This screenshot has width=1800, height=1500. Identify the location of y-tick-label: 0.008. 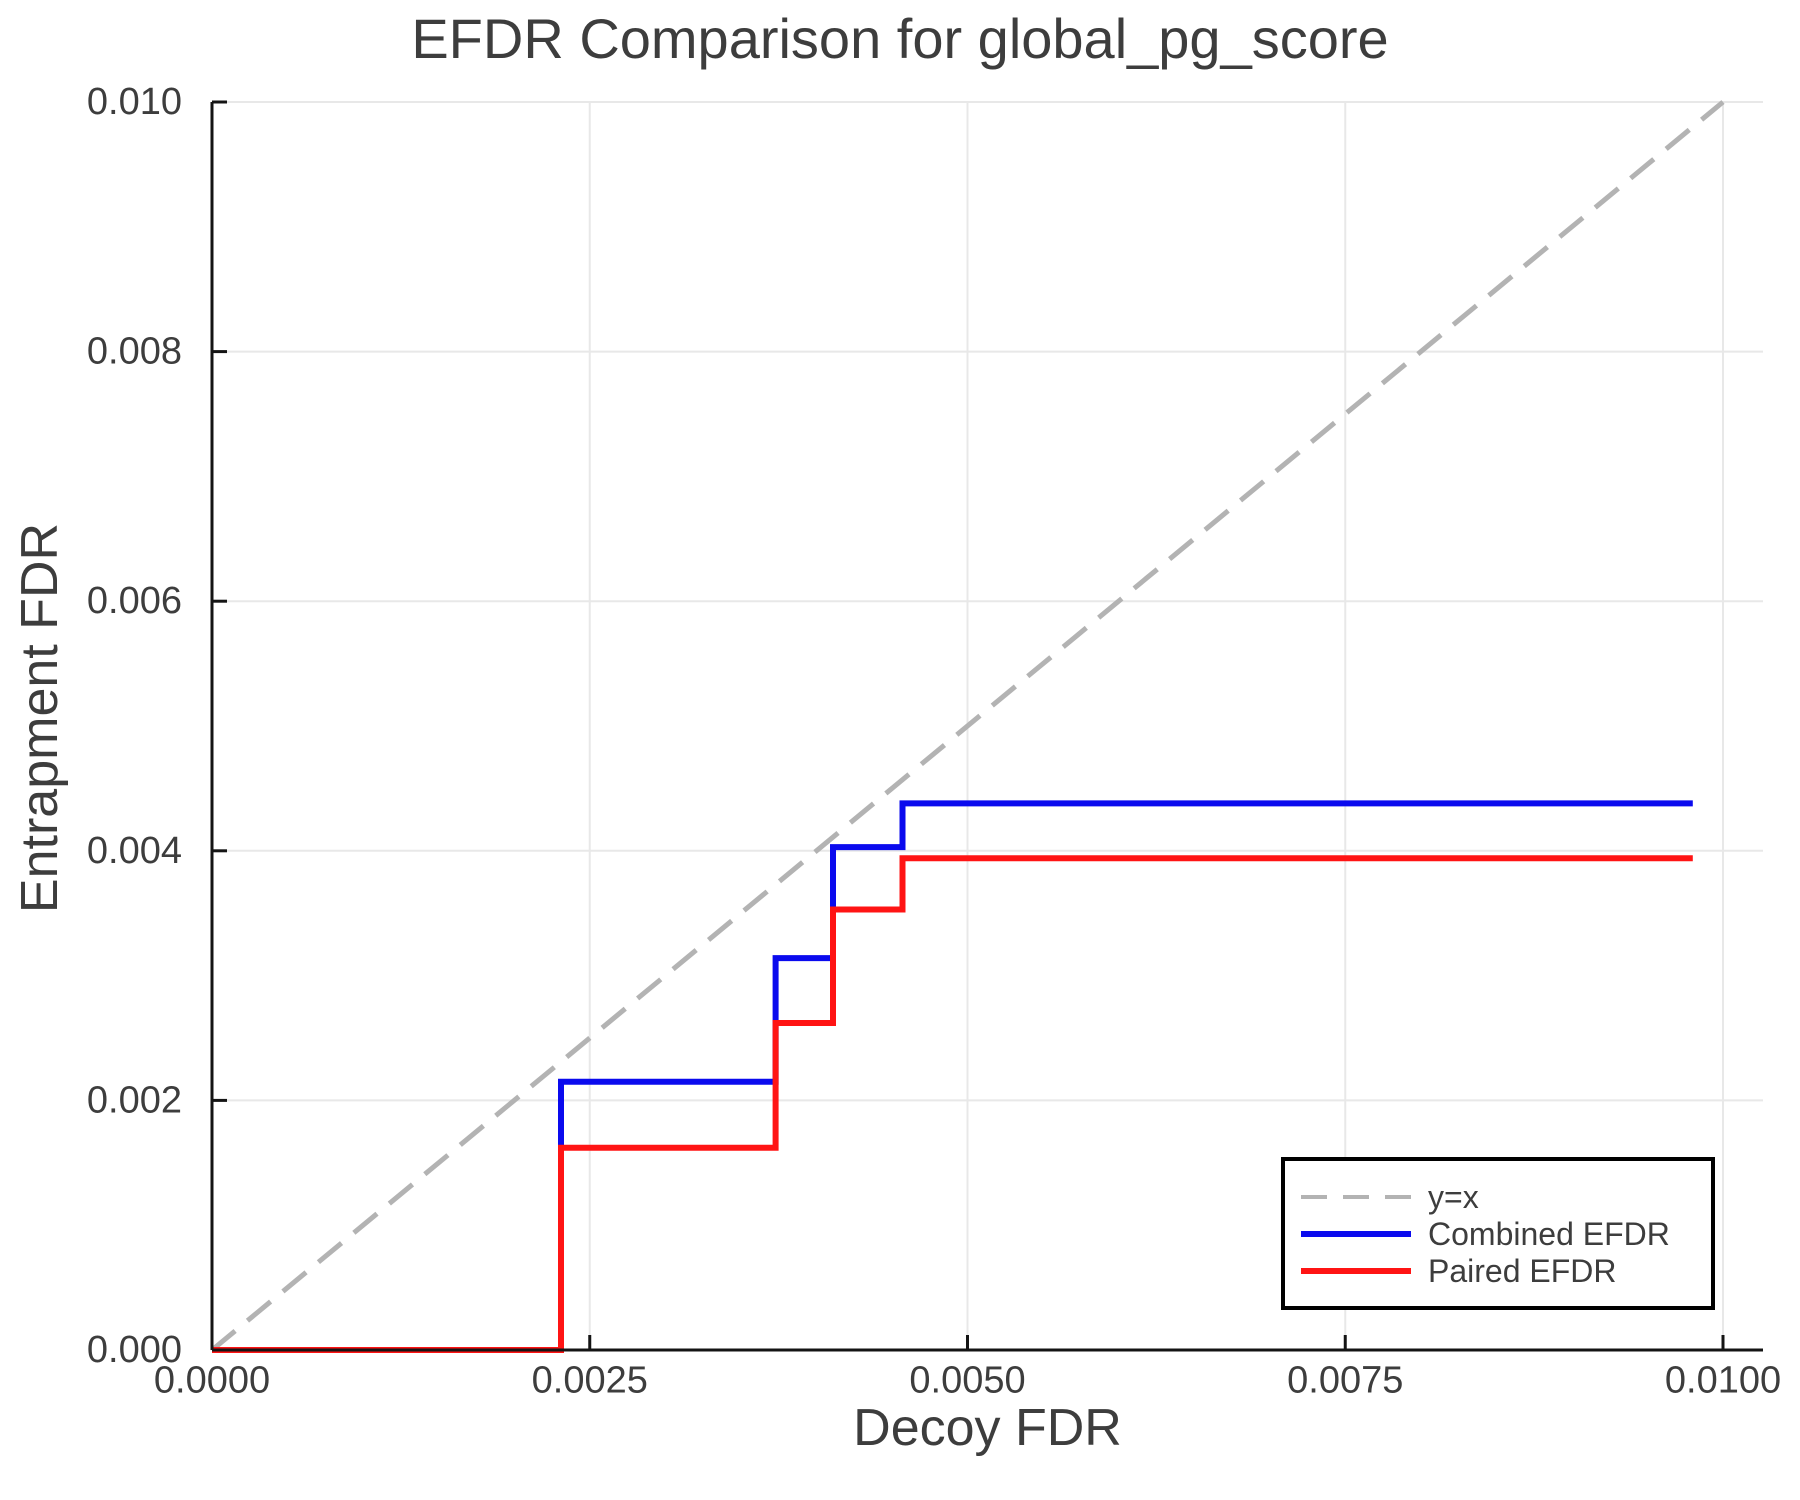
(134, 352).